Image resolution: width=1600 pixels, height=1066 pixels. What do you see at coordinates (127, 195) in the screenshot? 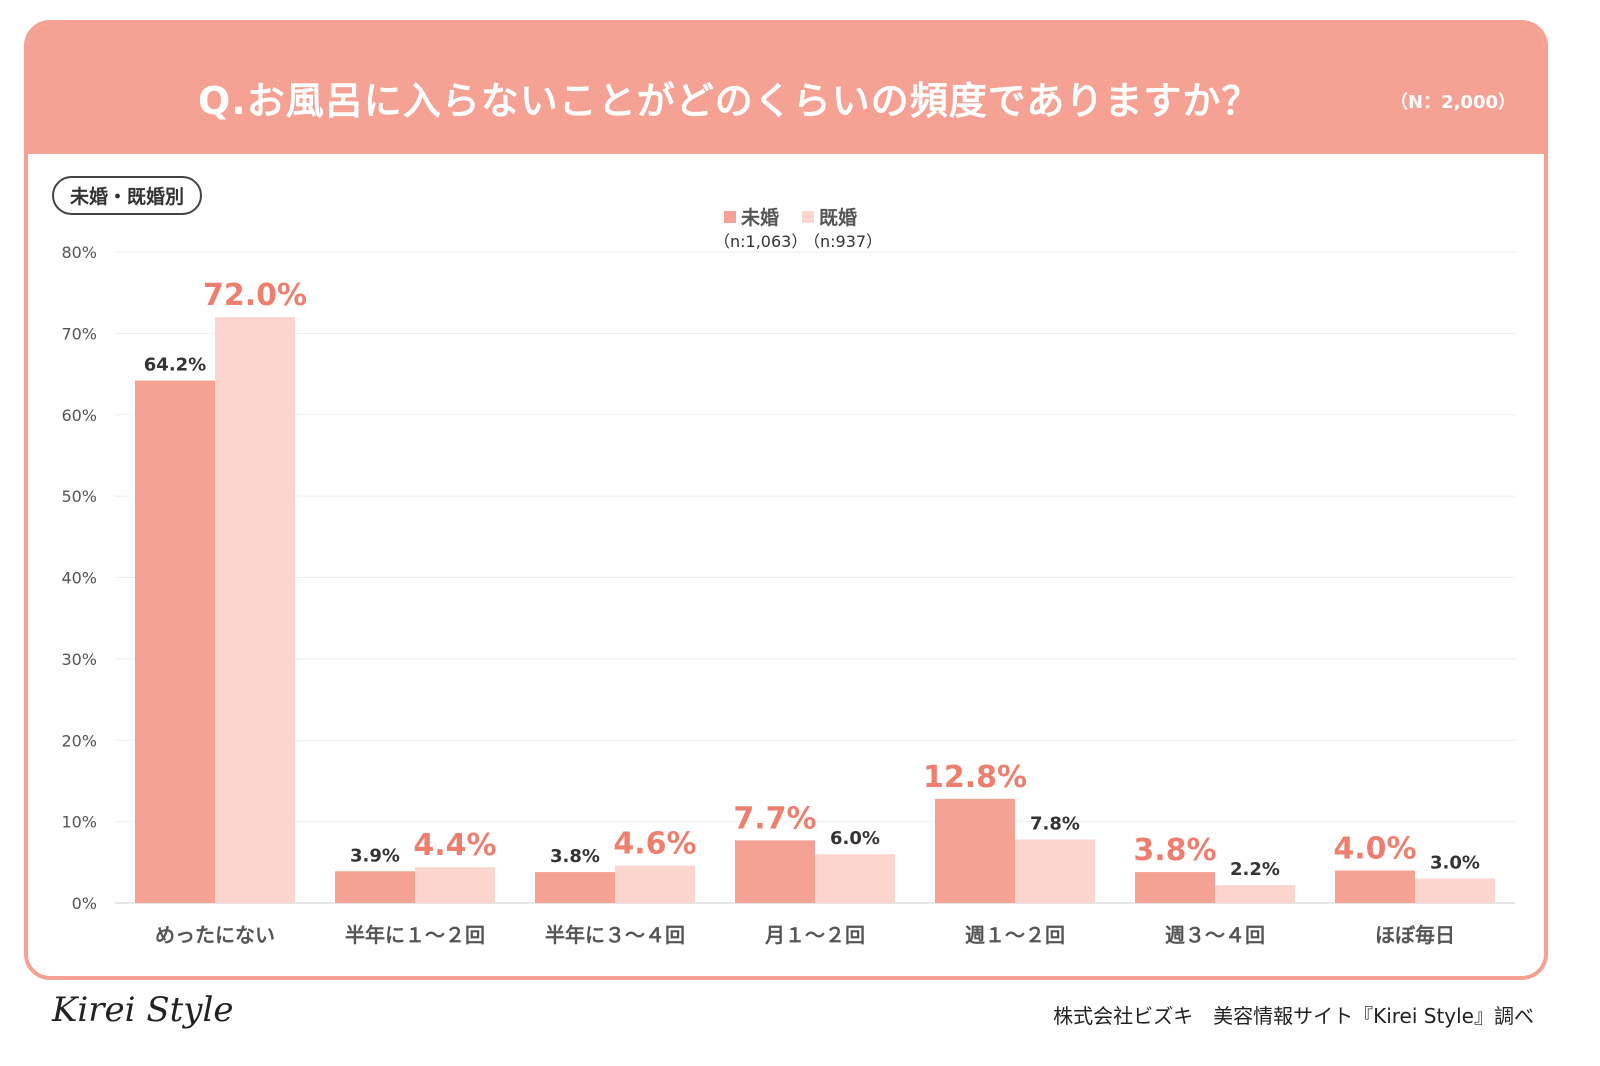
I see `segment-badge: 未婚・既婚別` at bounding box center [127, 195].